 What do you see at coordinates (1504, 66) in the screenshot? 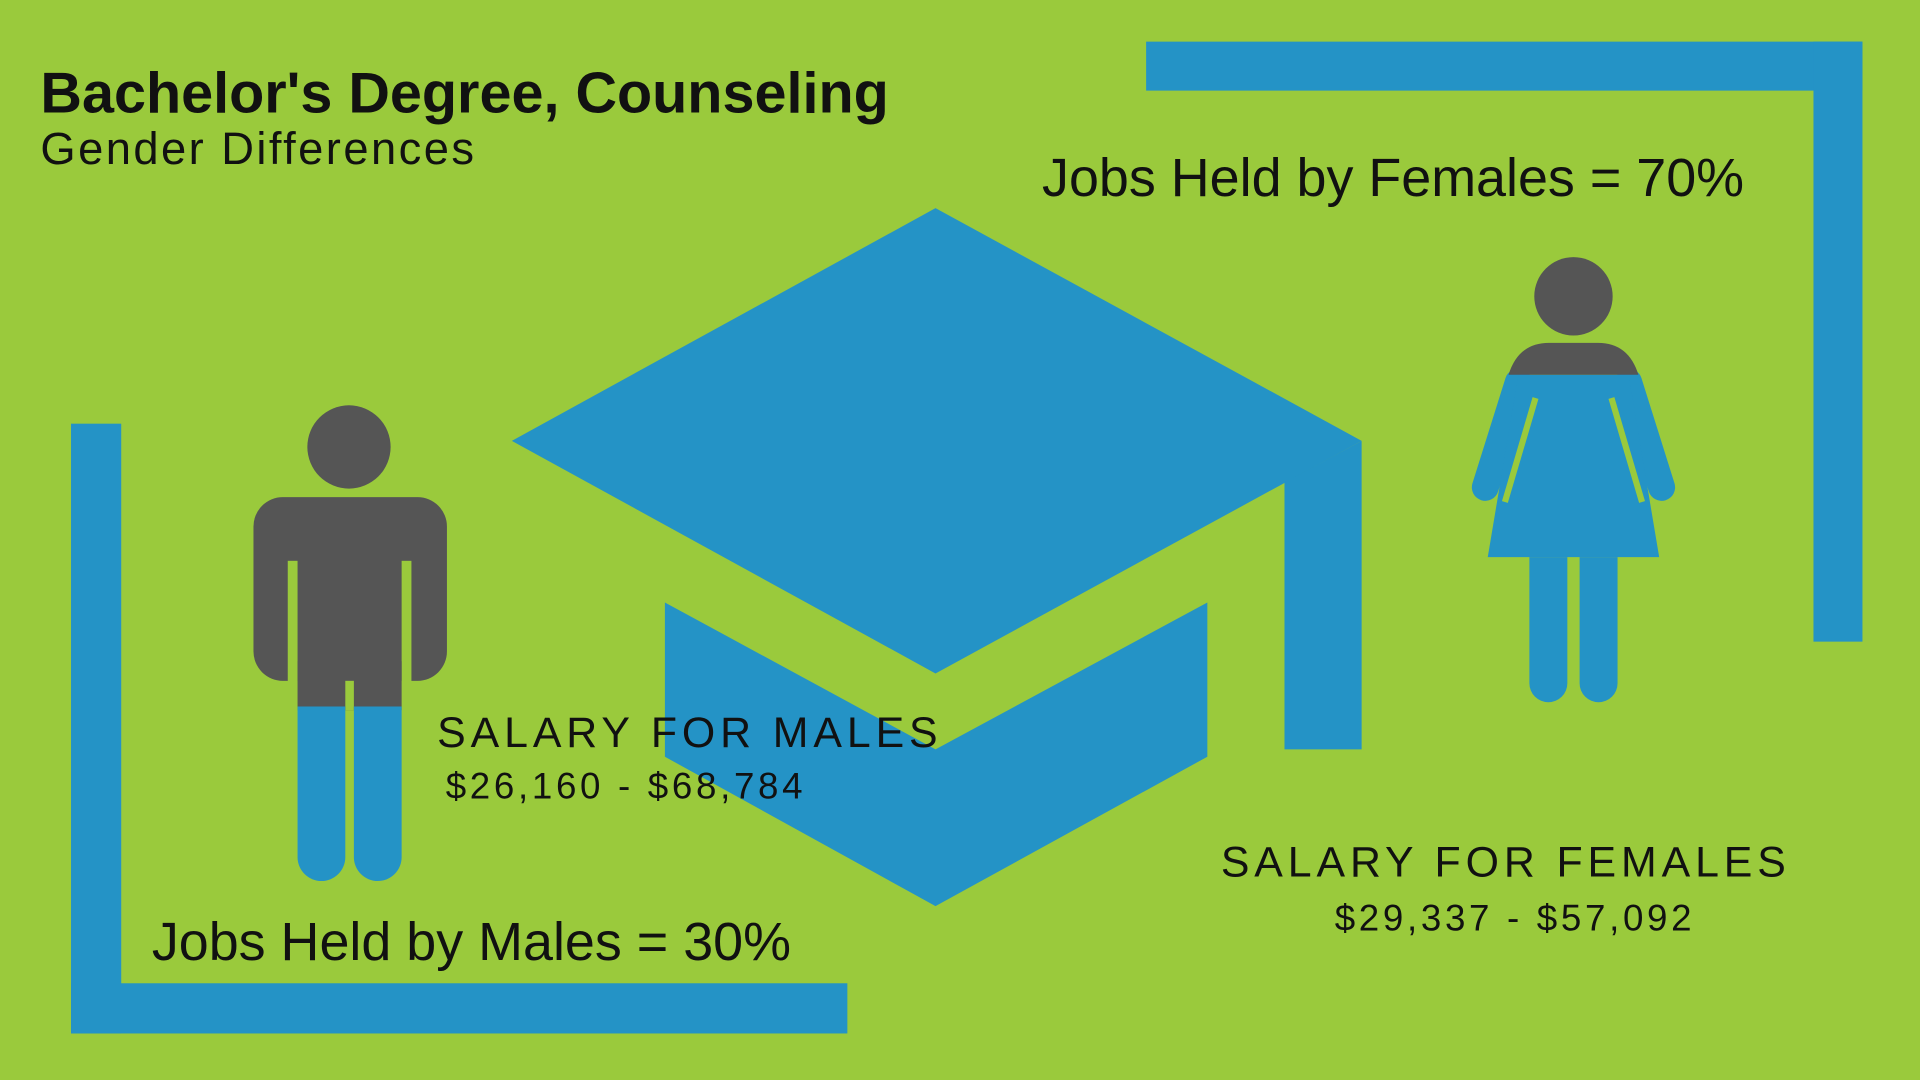
I see `bracket-top` at bounding box center [1504, 66].